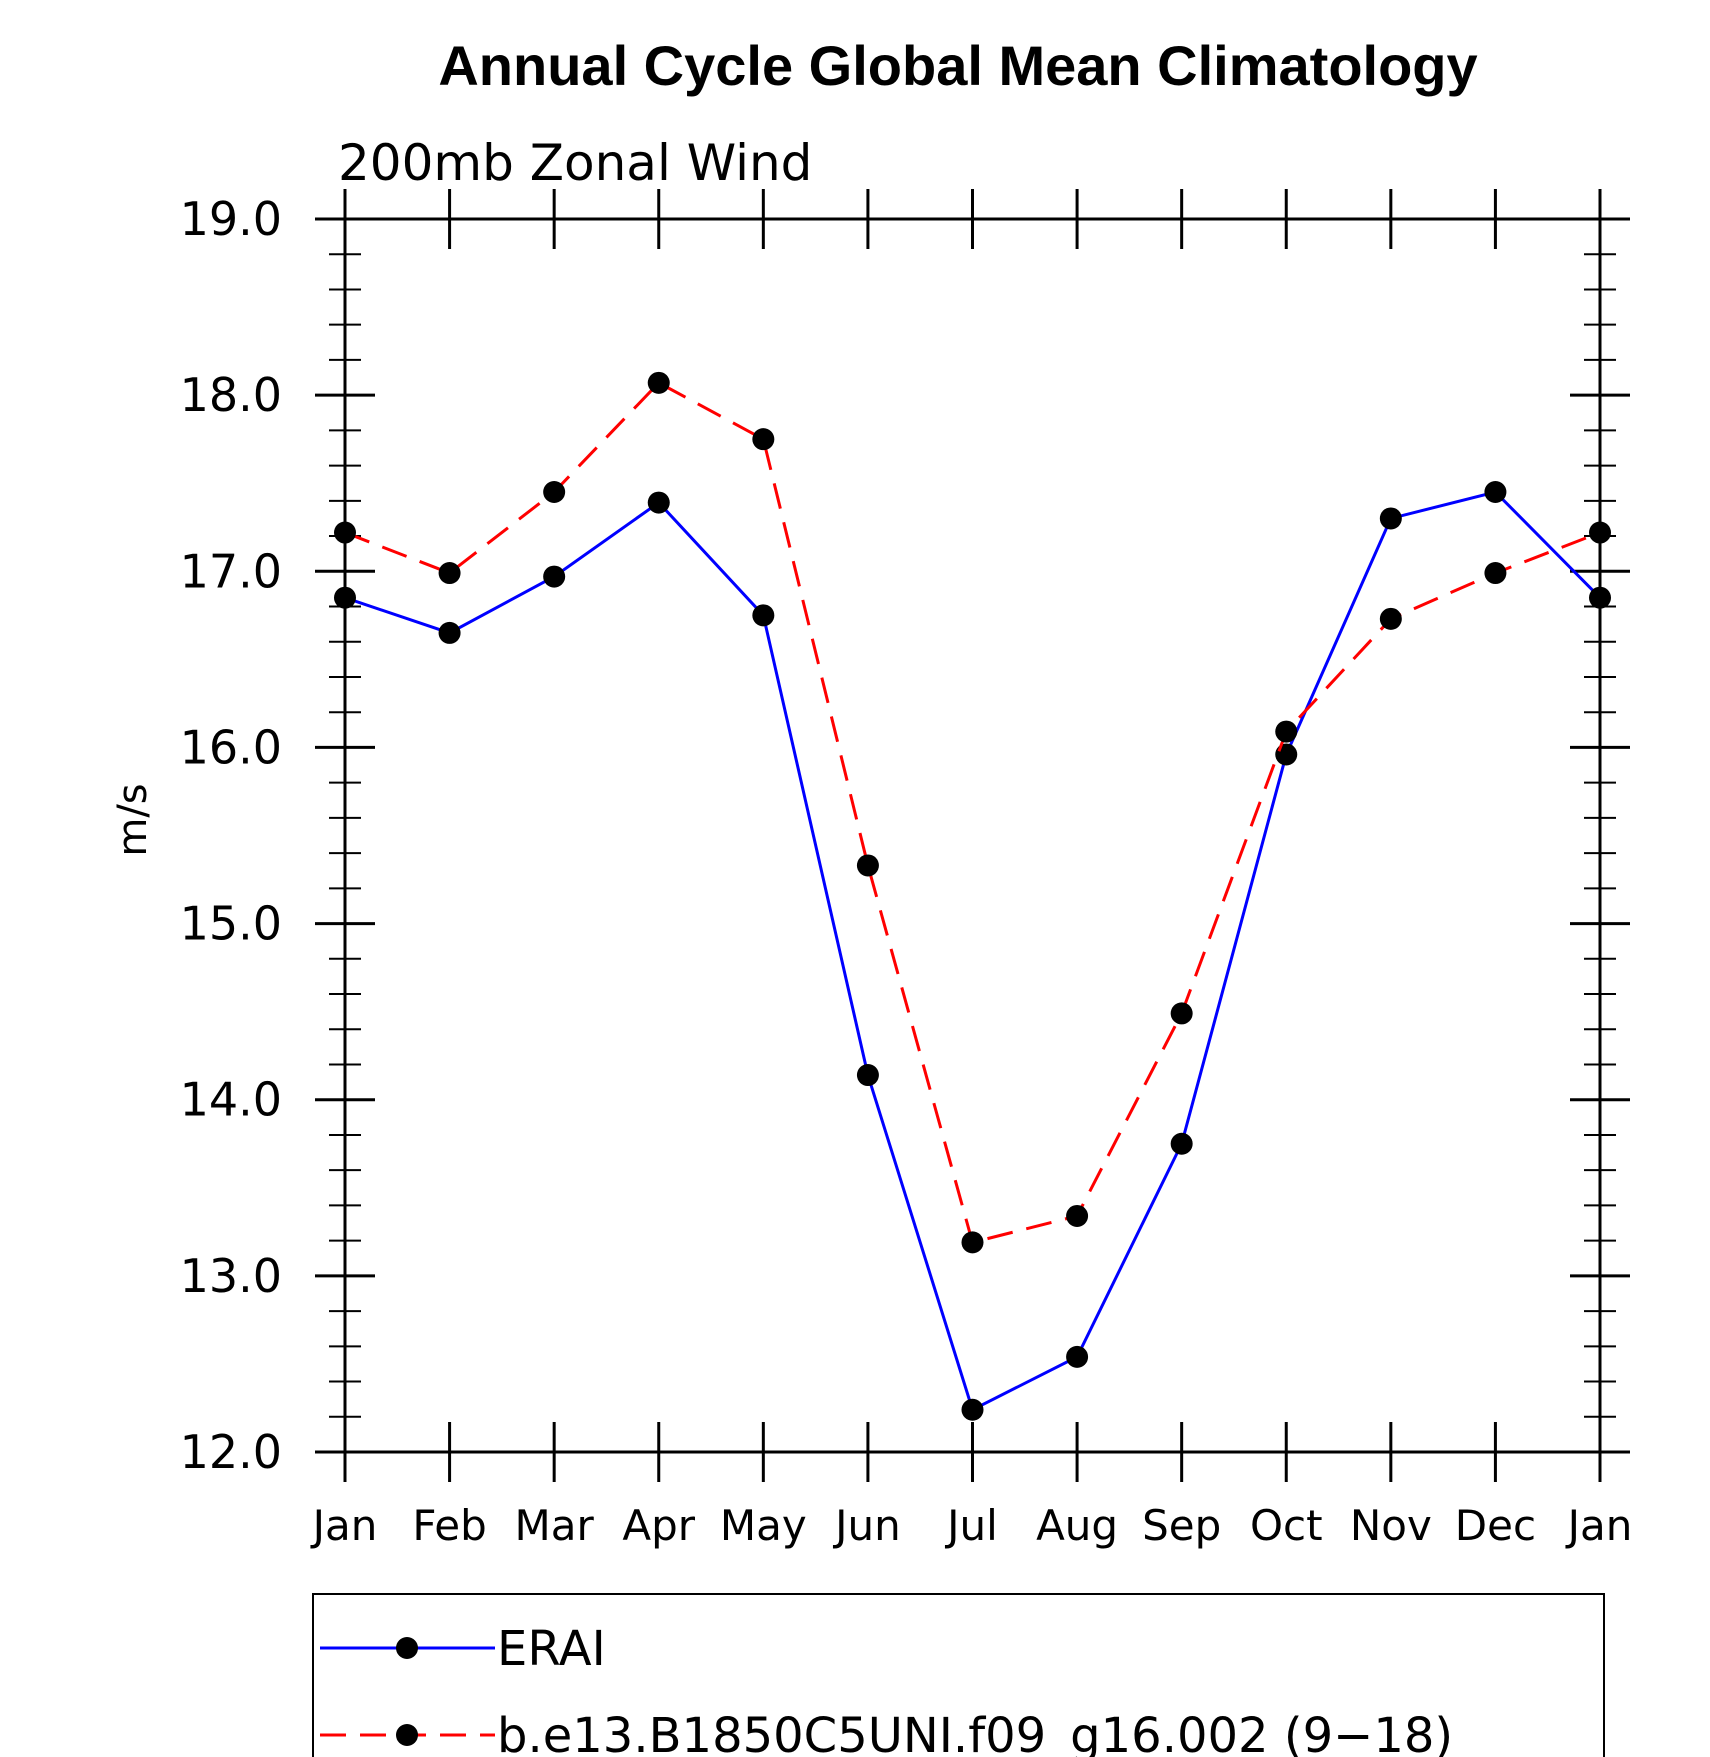 The width and height of the screenshot is (1710, 1757). I want to click on legend-label-2: b.e13.B1850C5UNI.f09_g16.002 (9−18), so click(975, 1732).